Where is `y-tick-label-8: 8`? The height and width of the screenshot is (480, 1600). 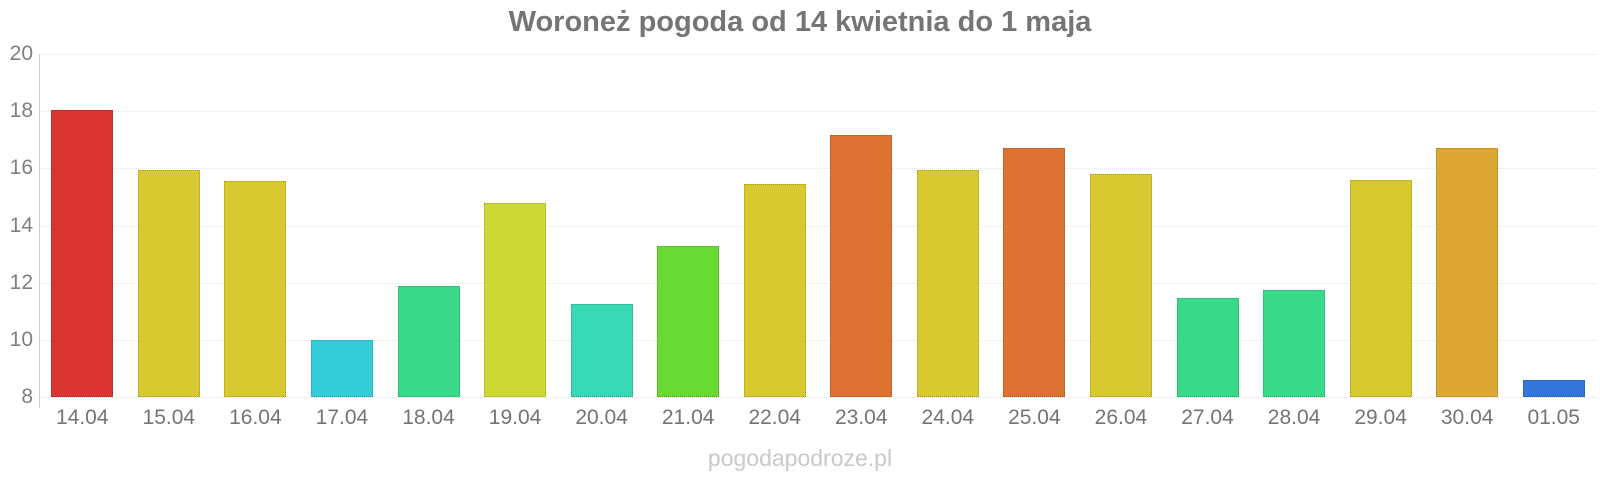 y-tick-label-8: 8 is located at coordinates (27, 396).